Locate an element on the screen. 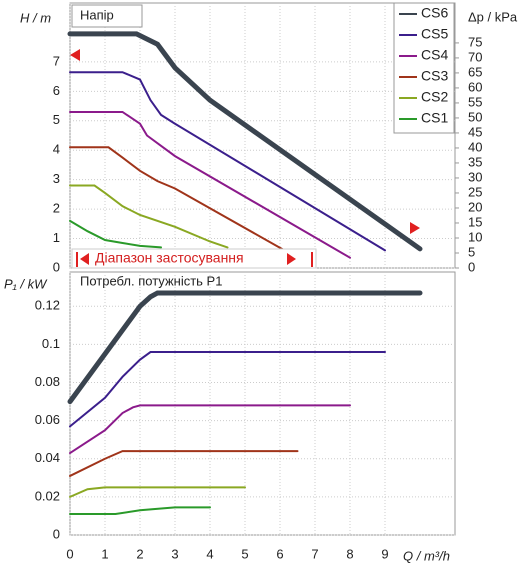  x-tick-label: 2 is located at coordinates (139, 553).